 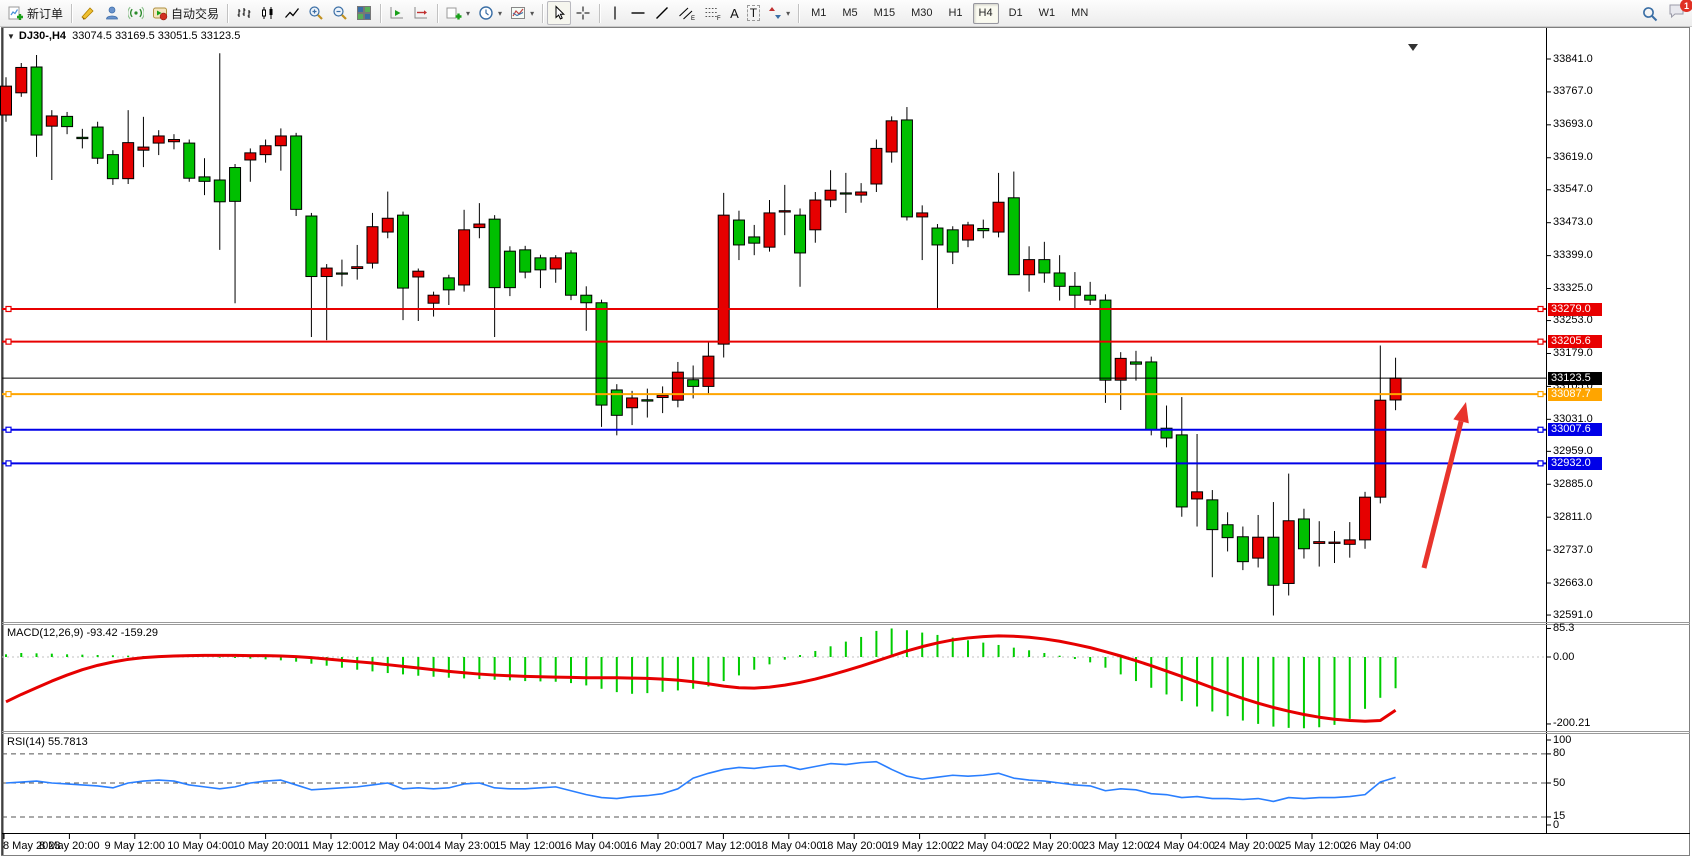 I want to click on new-order-label: 新订单, so click(x=45, y=13).